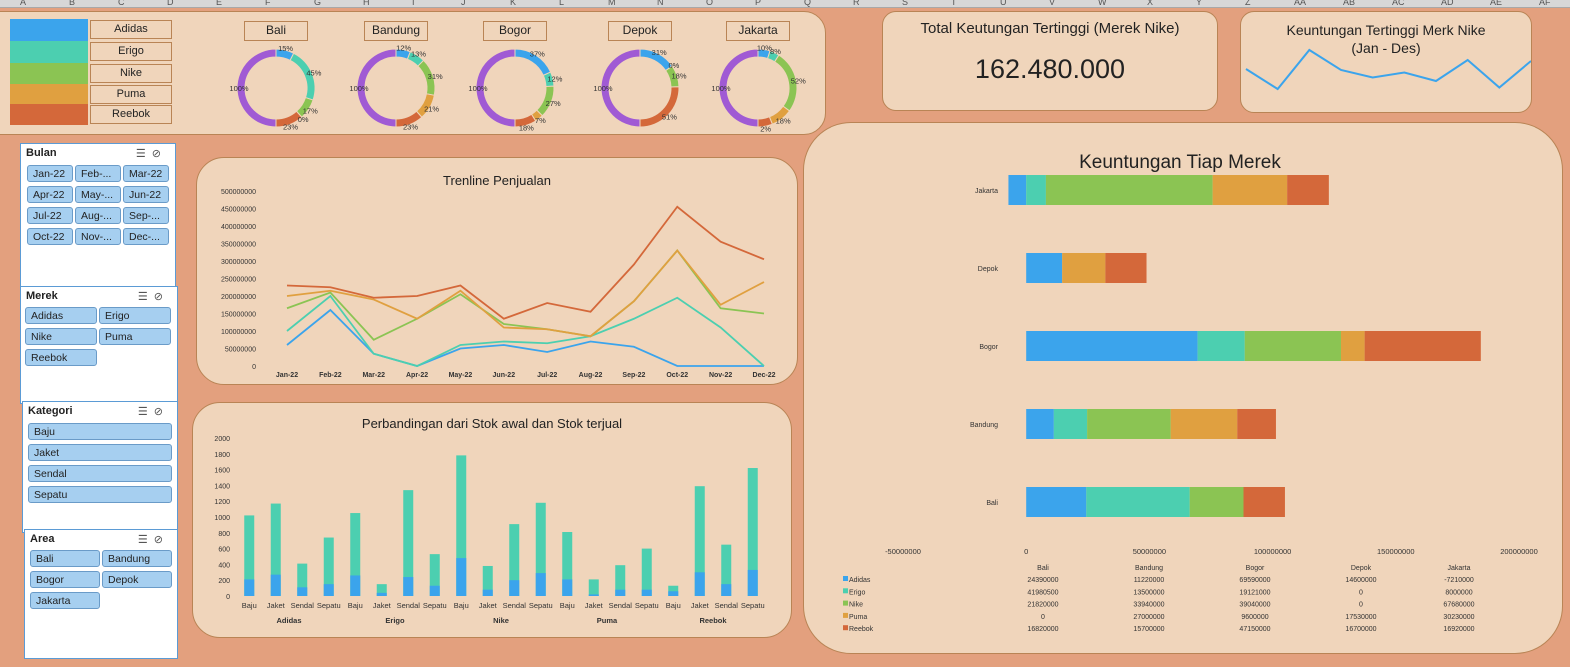 The width and height of the screenshot is (1570, 667). I want to click on profit-table-cell: 0, so click(1043, 617).